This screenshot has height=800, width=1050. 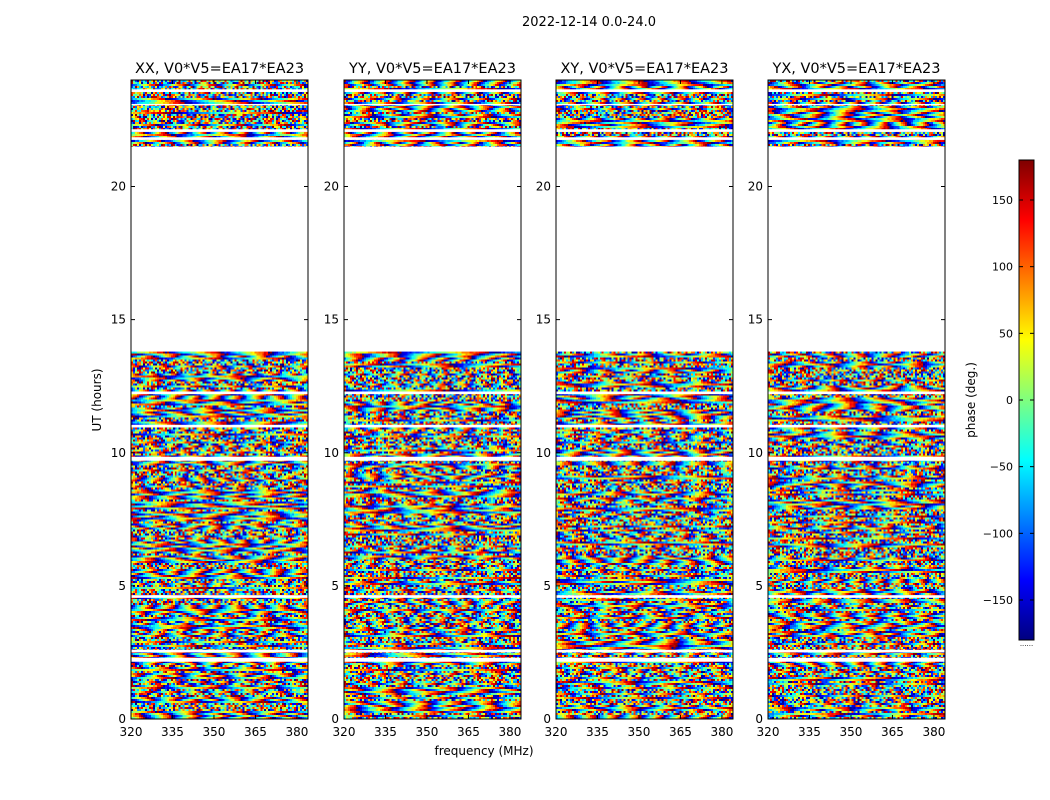 I want to click on panel-title: YY, V0*V5=EA17*EA23, so click(x=432, y=69).